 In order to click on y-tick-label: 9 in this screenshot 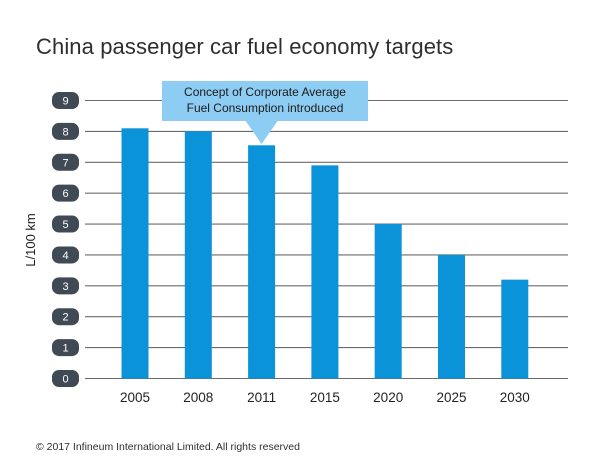, I will do `click(65, 102)`.